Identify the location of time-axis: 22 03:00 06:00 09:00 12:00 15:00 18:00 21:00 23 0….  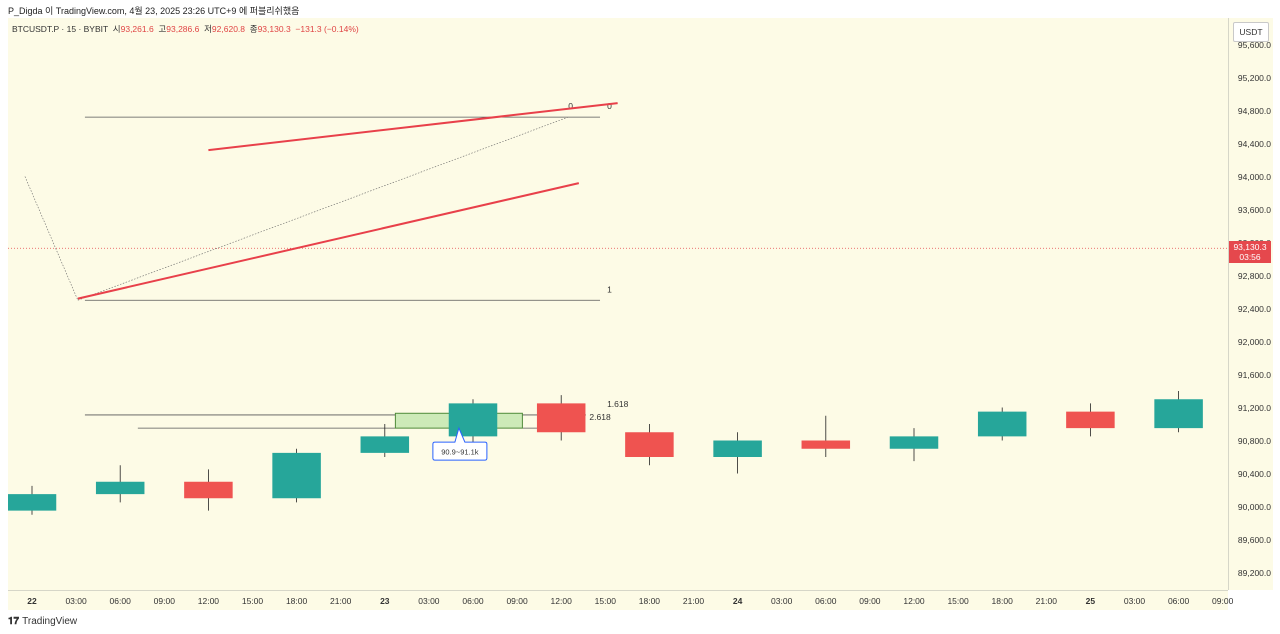
(620, 600).